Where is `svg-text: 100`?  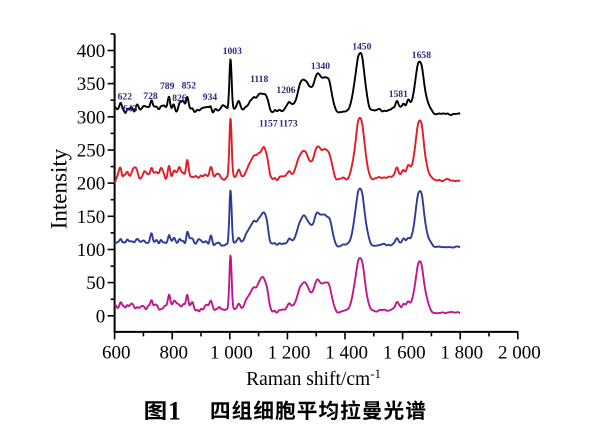
svg-text: 100 is located at coordinates (91, 250).